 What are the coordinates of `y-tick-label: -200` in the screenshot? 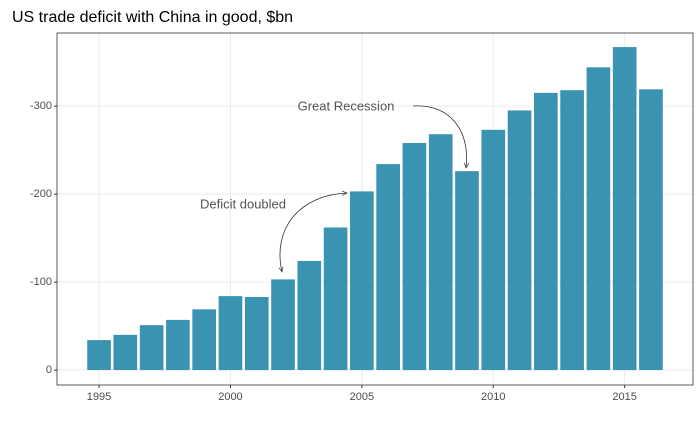 It's located at (41, 194).